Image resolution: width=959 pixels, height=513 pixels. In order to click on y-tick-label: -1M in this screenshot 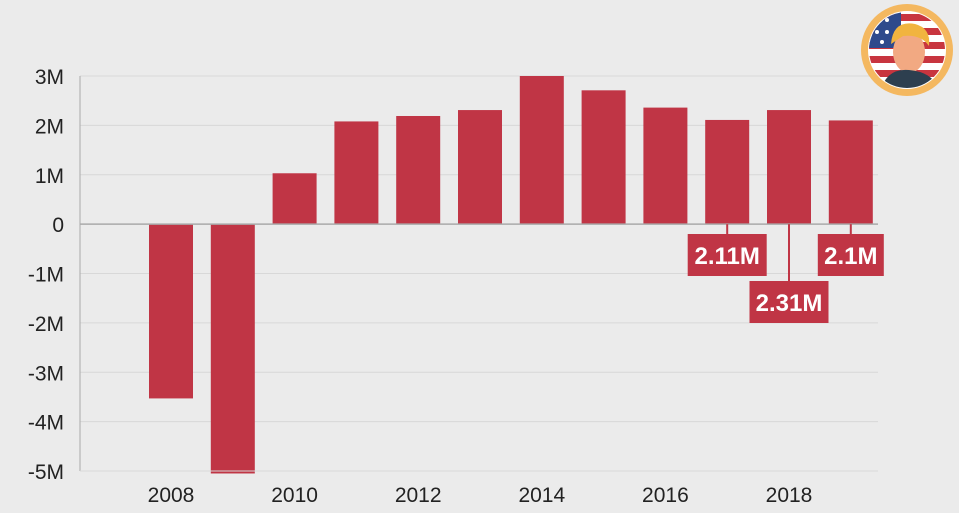, I will do `click(46, 275)`.